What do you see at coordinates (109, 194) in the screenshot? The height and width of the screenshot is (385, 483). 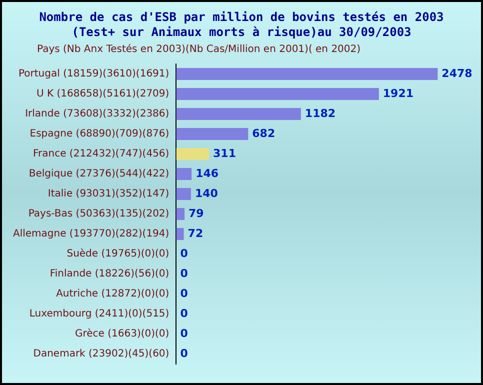 I see `y-tick-label: Italie (93031)(352)(147)` at bounding box center [109, 194].